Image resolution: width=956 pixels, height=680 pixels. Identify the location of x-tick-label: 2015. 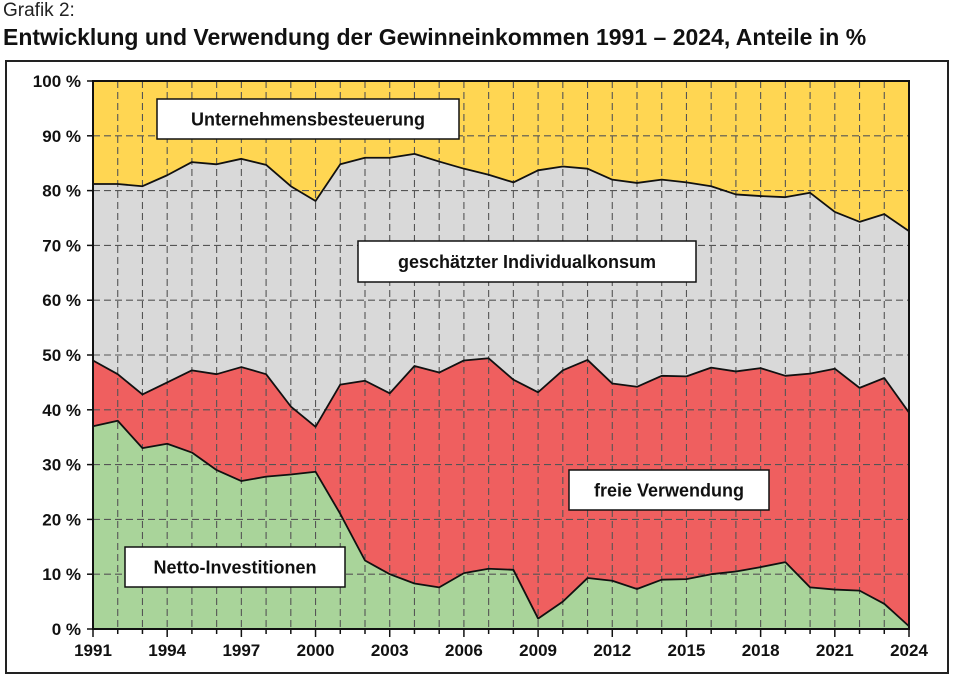
(687, 650).